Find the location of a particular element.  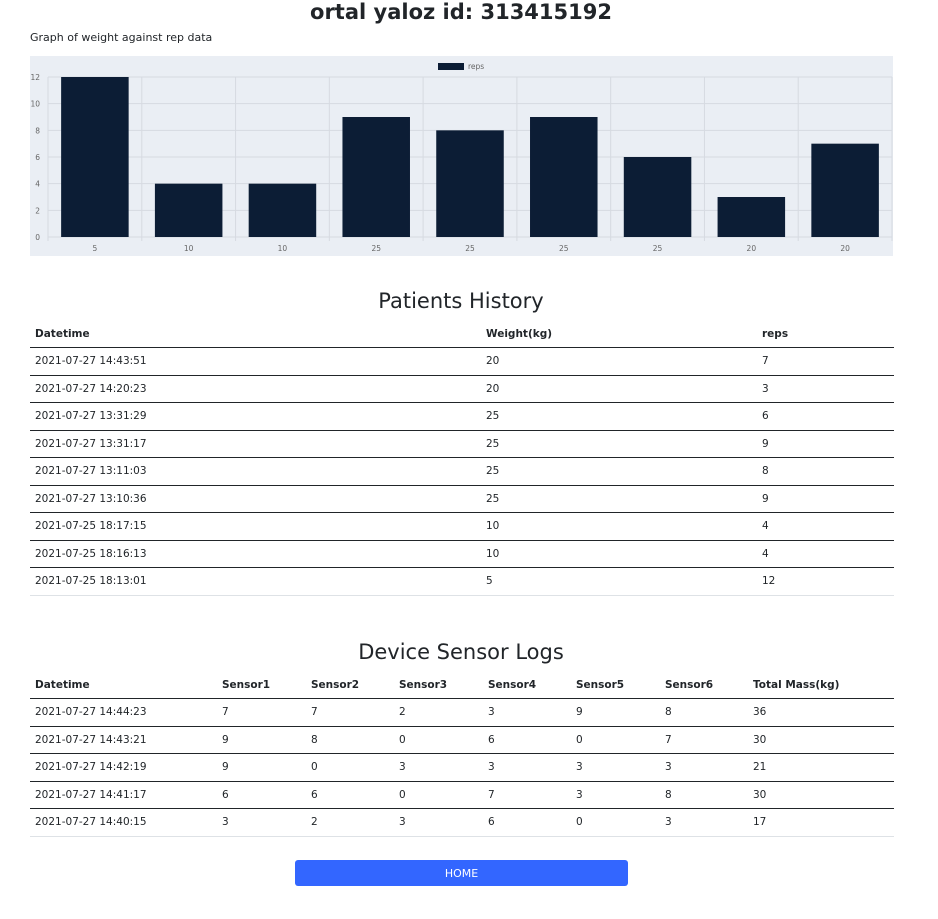

history-cell: 2021-07-25 18:13:01 is located at coordinates (255, 581).